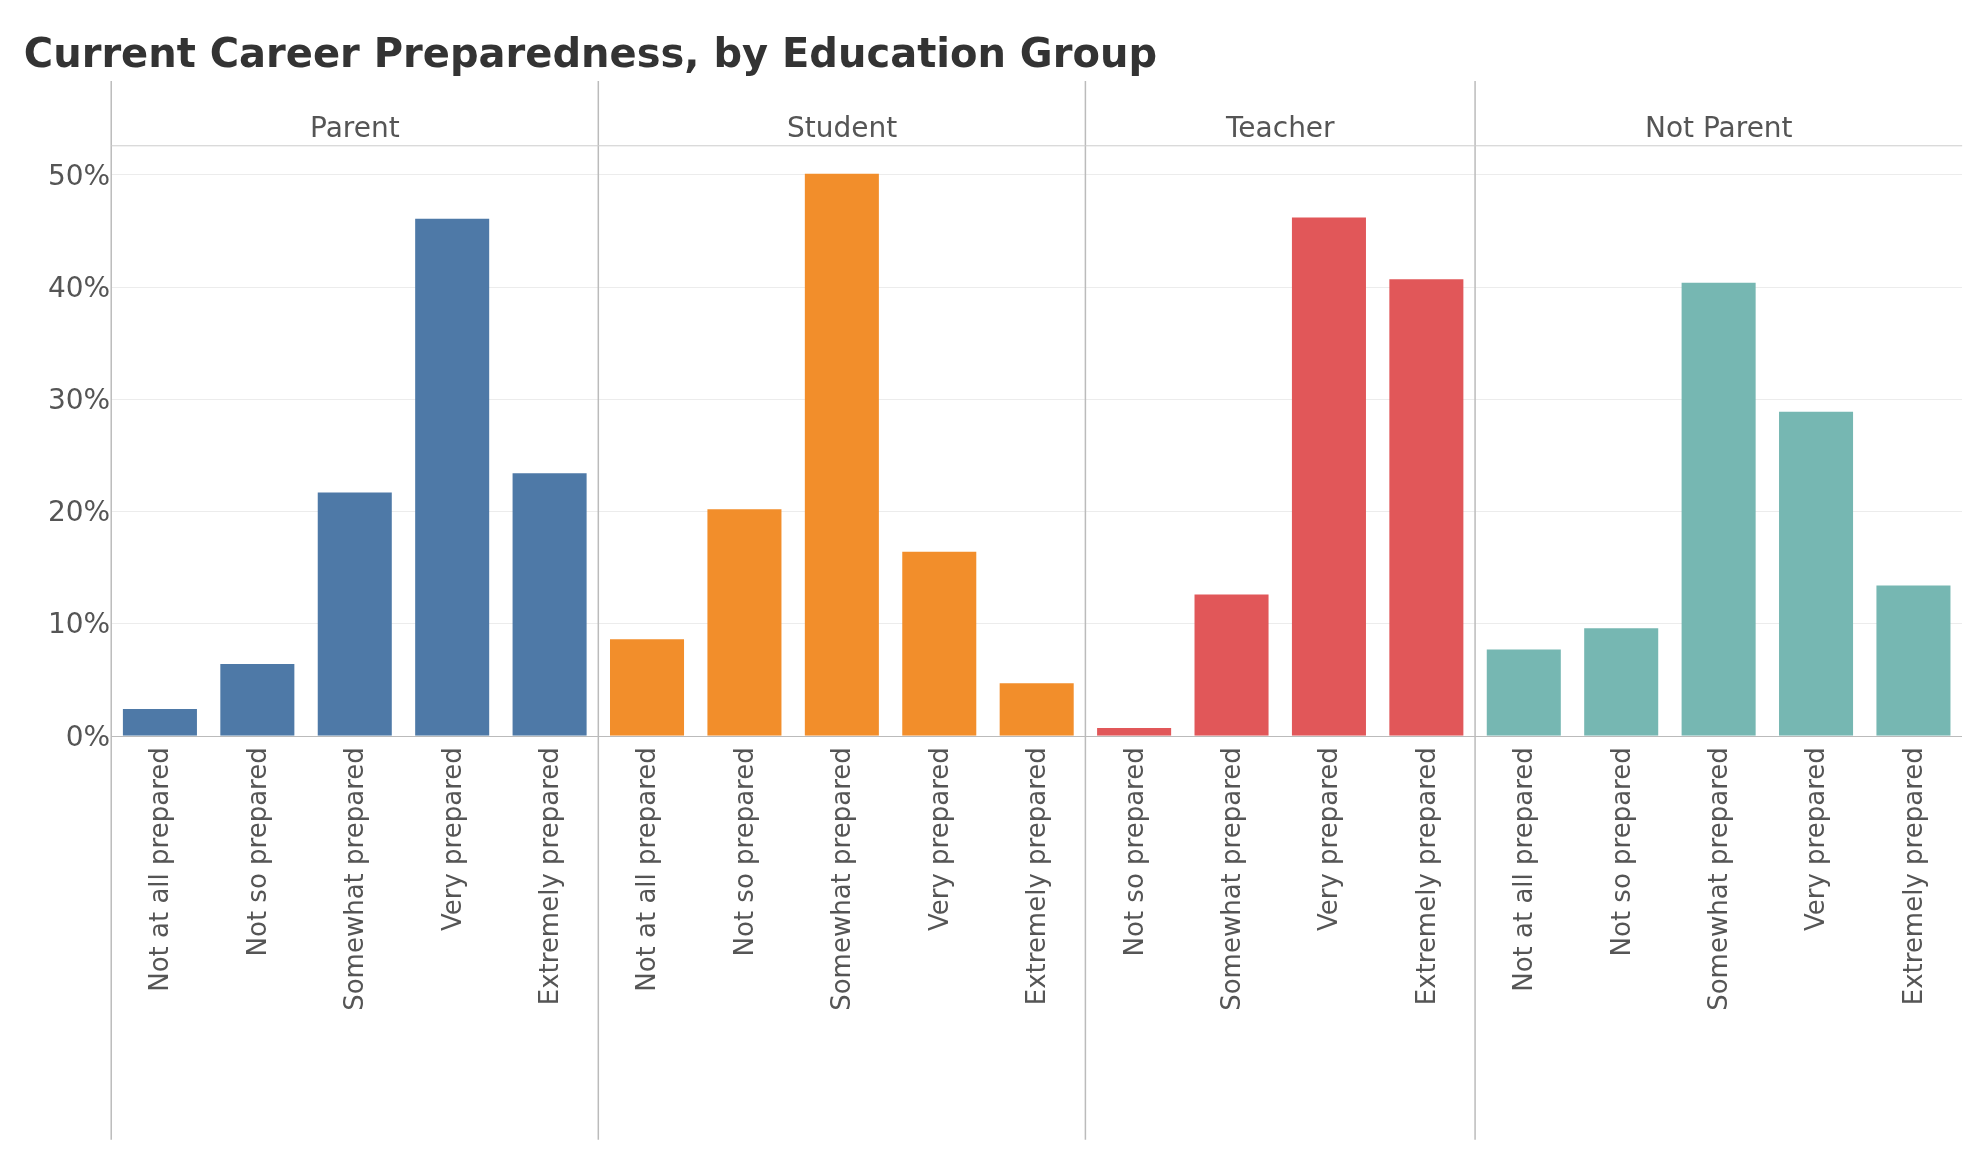 Image resolution: width=1986 pixels, height=1174 pixels. What do you see at coordinates (842, 127) in the screenshot?
I see `chart-subtitle: Student` at bounding box center [842, 127].